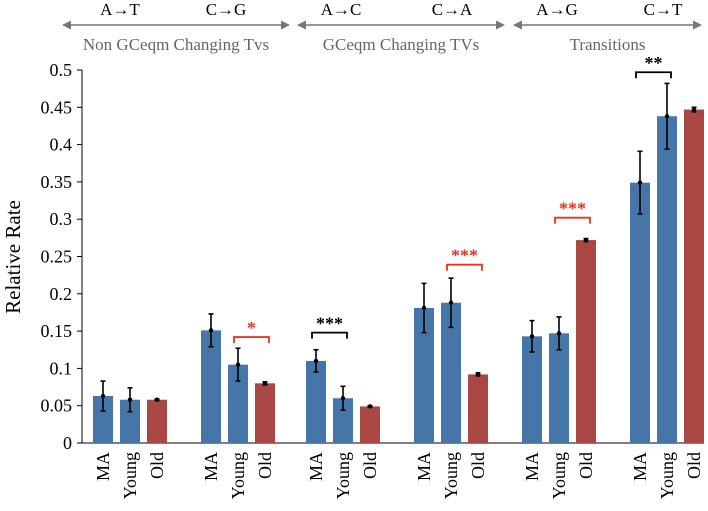 This screenshot has width=708, height=511. What do you see at coordinates (401, 27) in the screenshot?
I see `category-group: GCeqm Changing TVs A→C C→A` at bounding box center [401, 27].